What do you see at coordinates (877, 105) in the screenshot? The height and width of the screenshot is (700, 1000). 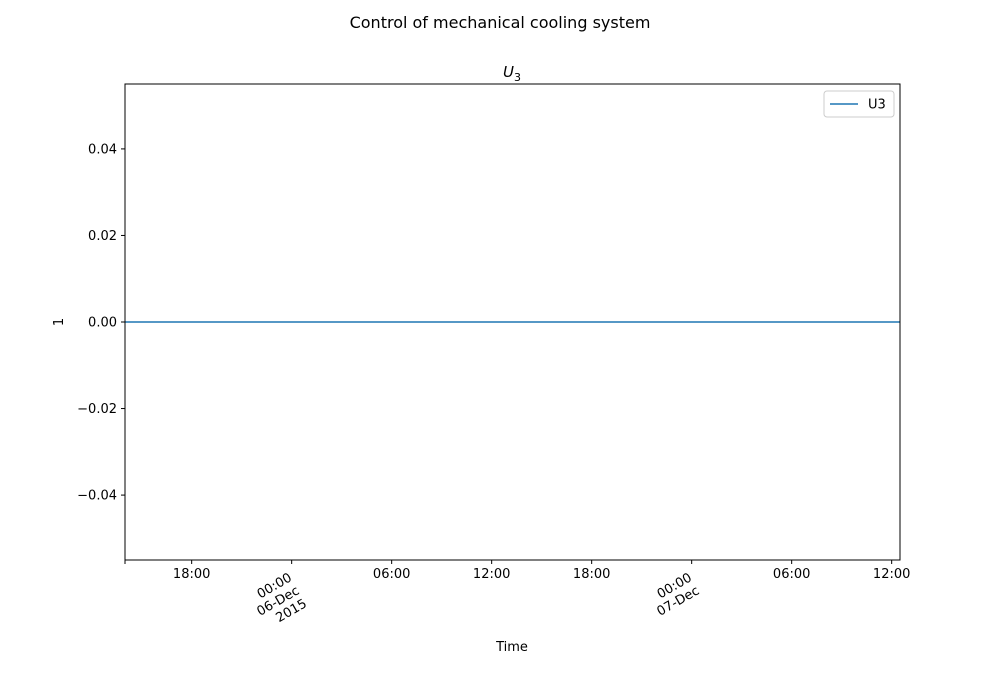 I see `legend-label-0: U3` at bounding box center [877, 105].